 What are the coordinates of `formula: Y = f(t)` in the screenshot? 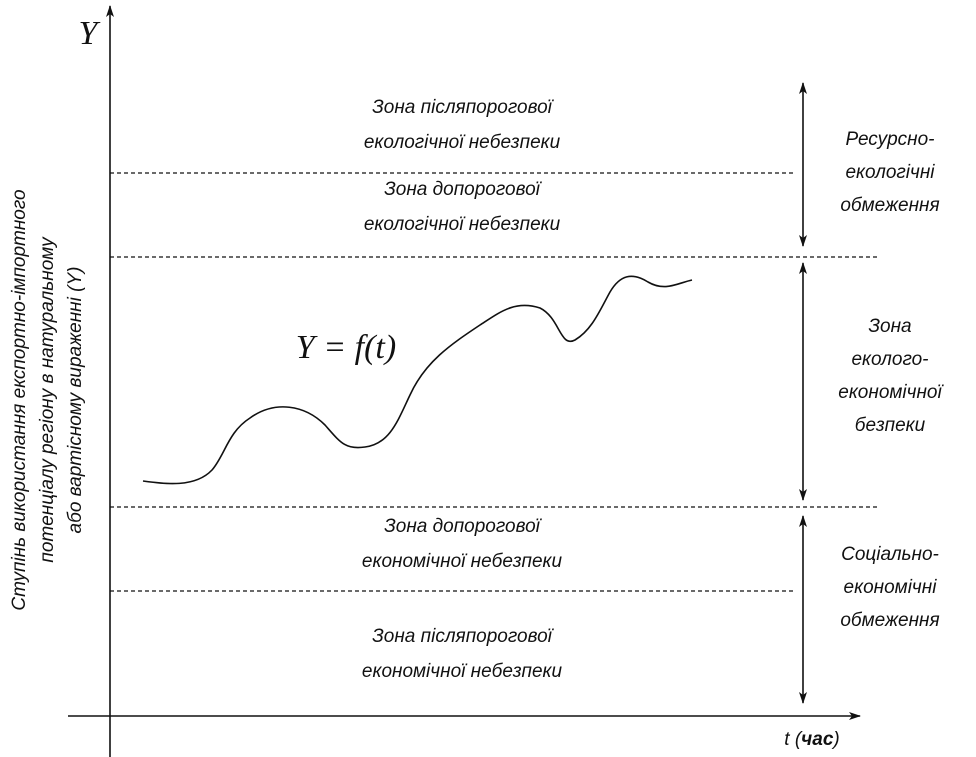 It's located at (346, 347).